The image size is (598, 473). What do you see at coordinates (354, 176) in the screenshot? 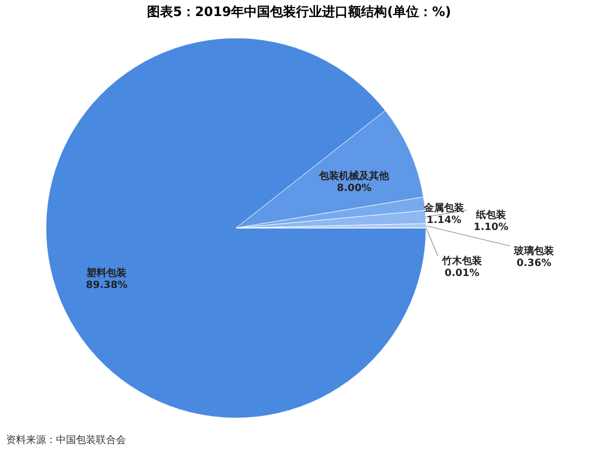
I see `slice-label: 包装机械及其他` at bounding box center [354, 176].